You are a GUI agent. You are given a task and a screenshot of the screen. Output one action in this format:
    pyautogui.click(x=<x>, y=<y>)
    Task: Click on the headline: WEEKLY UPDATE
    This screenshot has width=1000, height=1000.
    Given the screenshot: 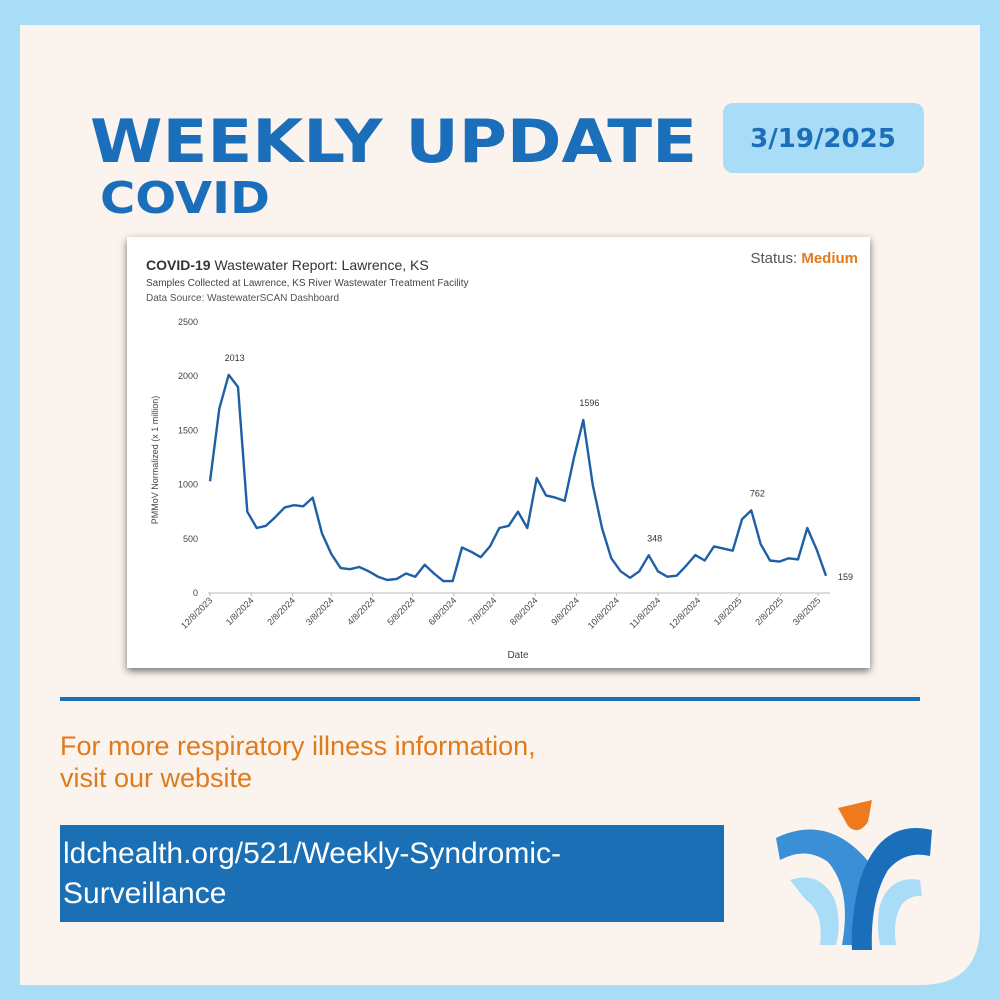 What is the action you would take?
    pyautogui.click(x=393, y=142)
    